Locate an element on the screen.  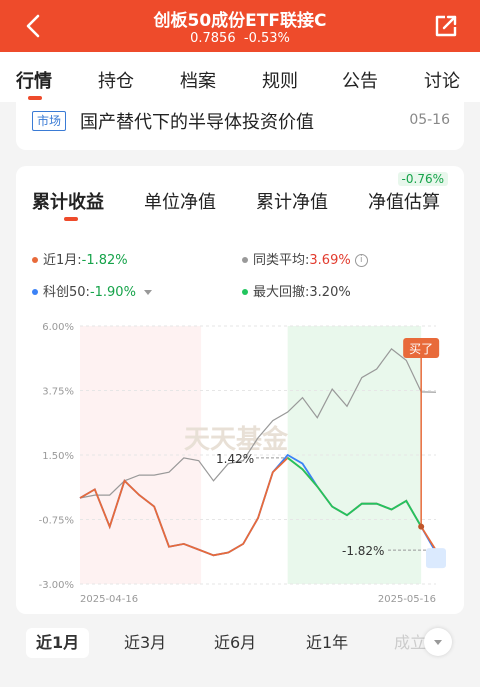
legend-index: 科创50:-1.90% is located at coordinates (92, 290).